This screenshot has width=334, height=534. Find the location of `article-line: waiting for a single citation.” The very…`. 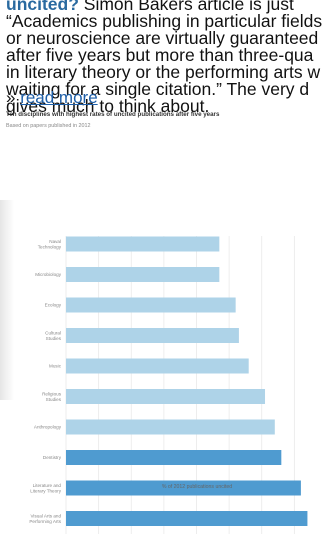

article-line: waiting for a single citation.” The very… is located at coordinates (158, 89).